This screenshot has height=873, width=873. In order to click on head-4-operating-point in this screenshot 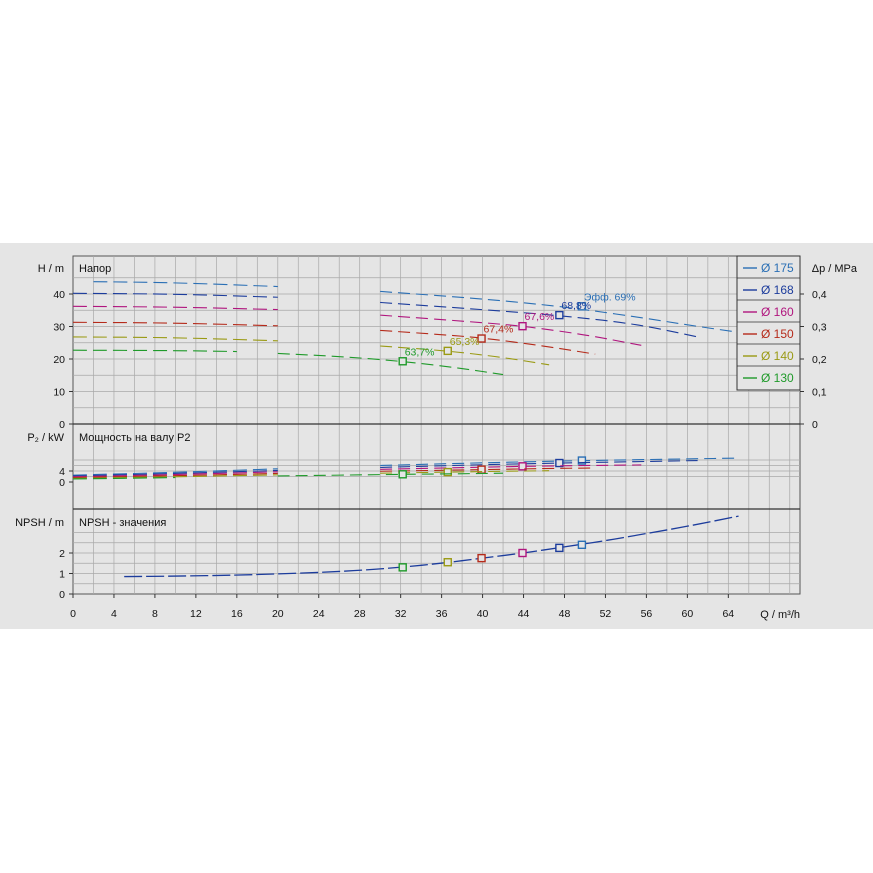, I will do `click(447, 351)`.